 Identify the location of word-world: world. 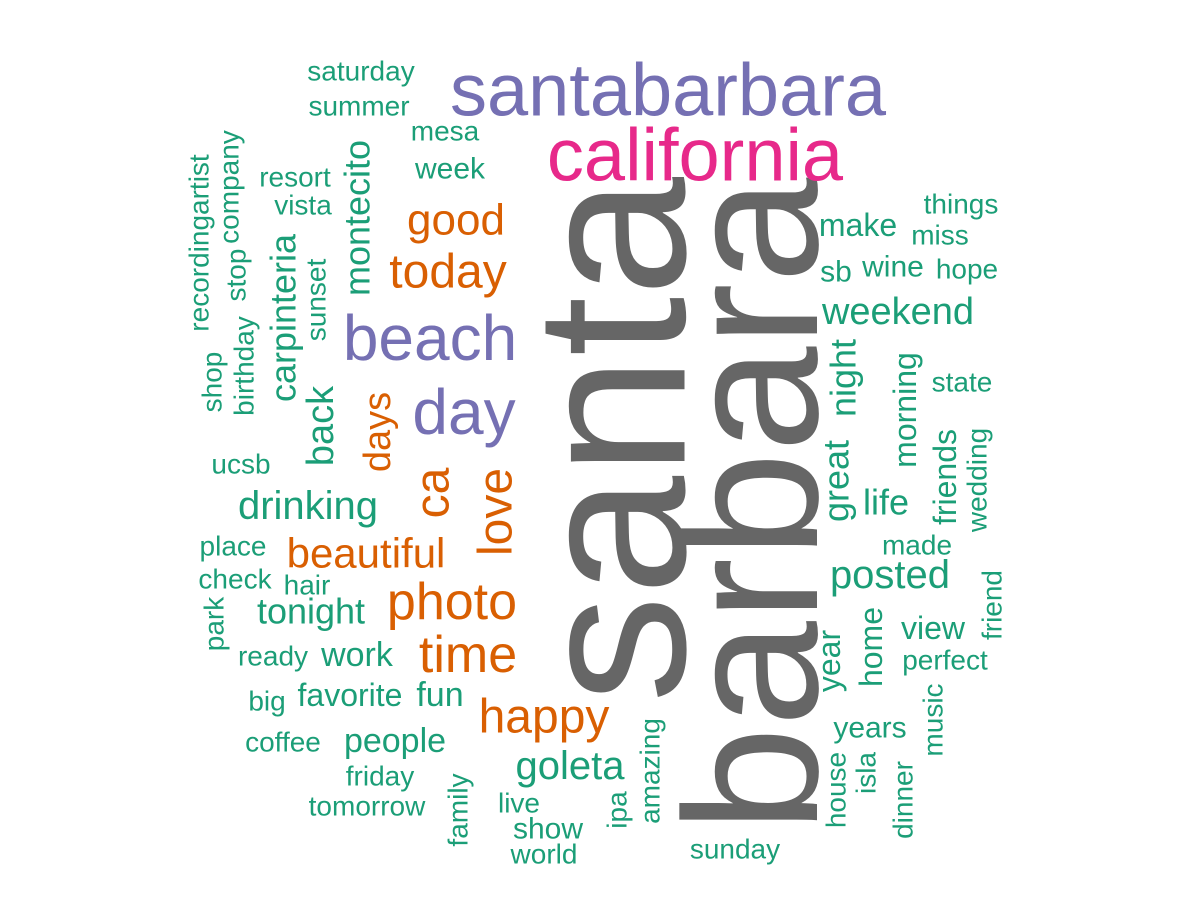
(544, 854).